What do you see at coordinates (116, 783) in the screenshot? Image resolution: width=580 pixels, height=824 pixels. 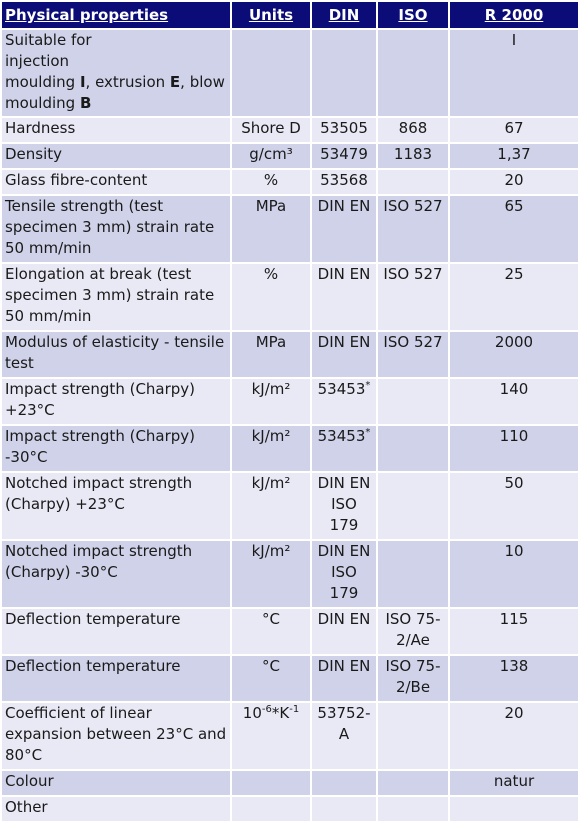 I see `property-cell: Colour` at bounding box center [116, 783].